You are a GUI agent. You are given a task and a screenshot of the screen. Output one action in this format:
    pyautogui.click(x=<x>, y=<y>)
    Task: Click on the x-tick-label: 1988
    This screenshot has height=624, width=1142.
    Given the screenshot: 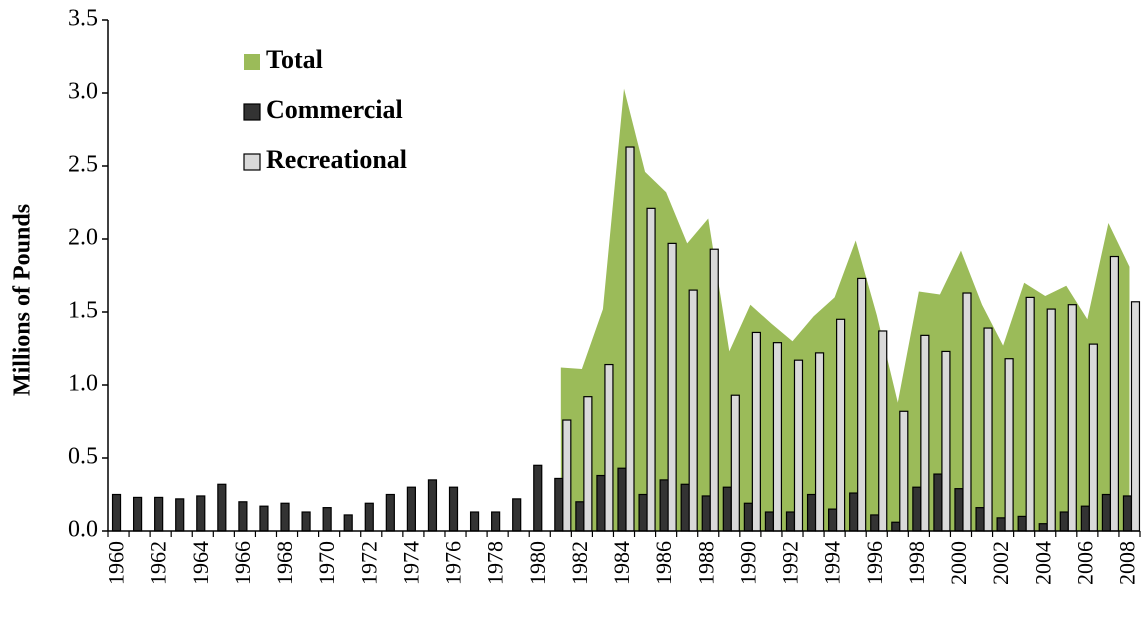 What is the action you would take?
    pyautogui.click(x=705, y=563)
    